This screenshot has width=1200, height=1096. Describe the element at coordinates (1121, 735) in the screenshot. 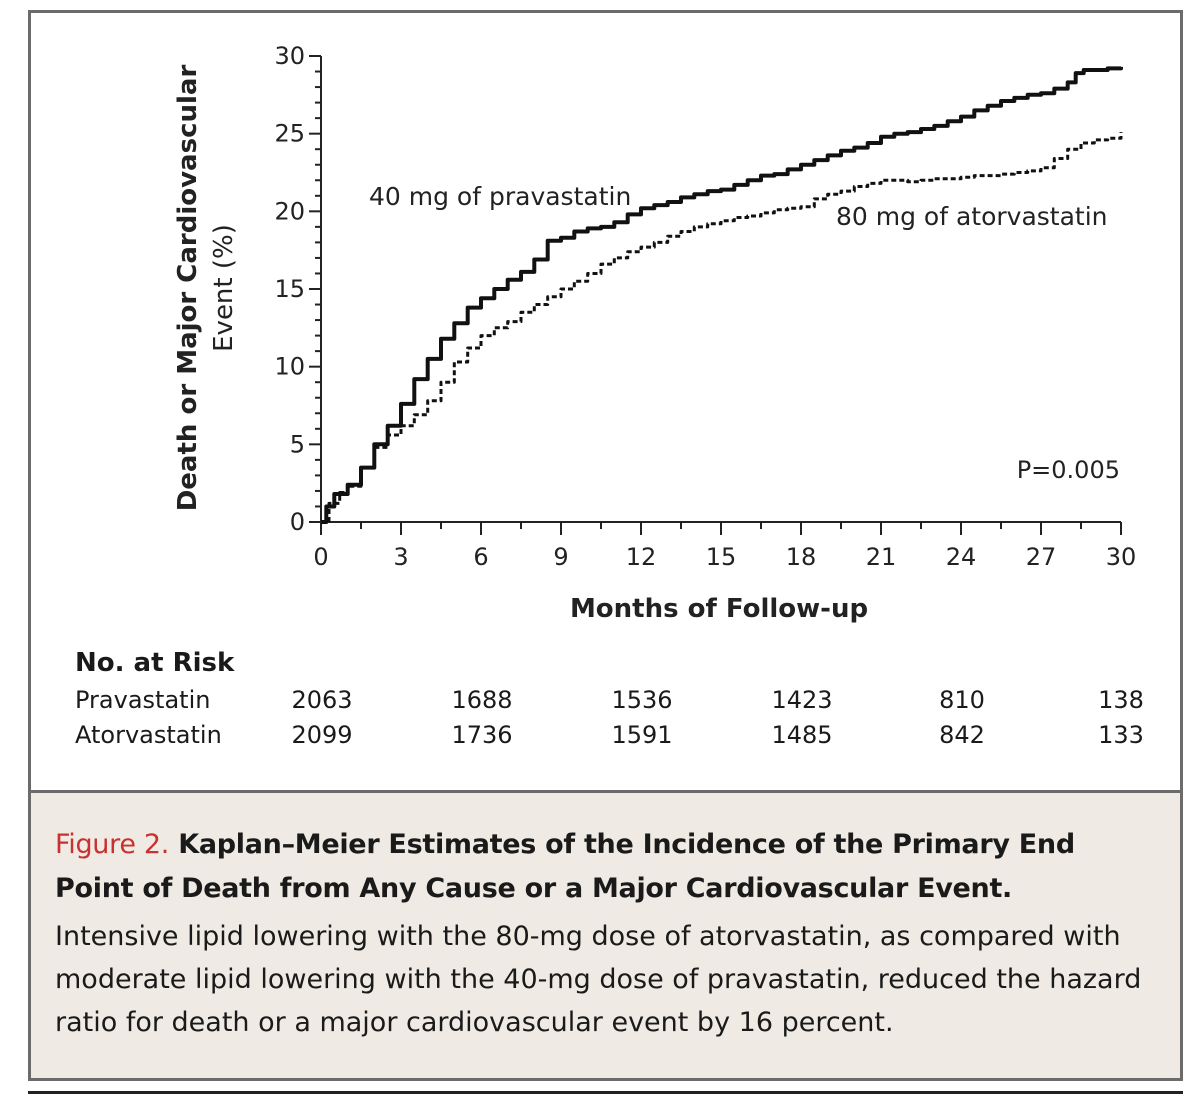

I see `risk-cell: 133` at that location.